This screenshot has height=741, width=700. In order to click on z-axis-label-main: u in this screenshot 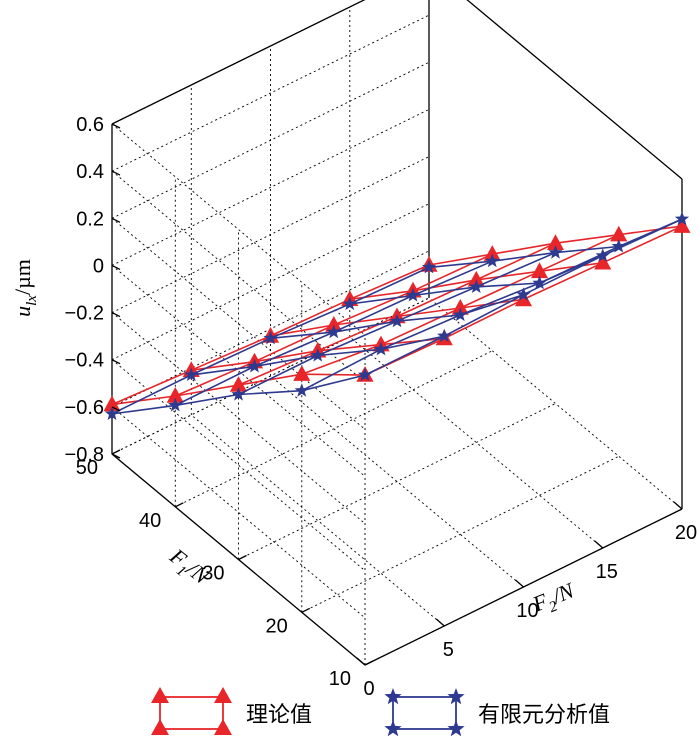, I will do `click(22, 311)`.